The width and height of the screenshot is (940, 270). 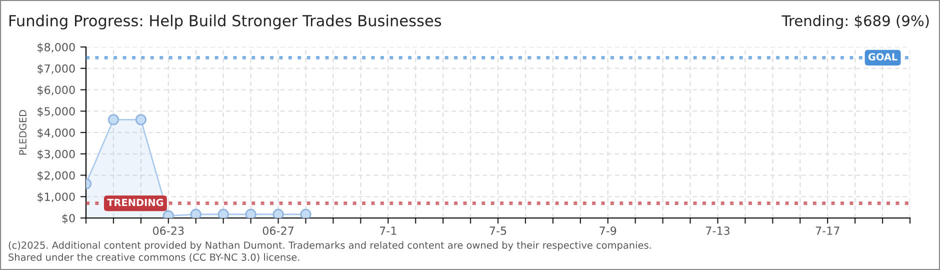 What do you see at coordinates (56, 69) in the screenshot?
I see `y-tick-label: $7,000` at bounding box center [56, 69].